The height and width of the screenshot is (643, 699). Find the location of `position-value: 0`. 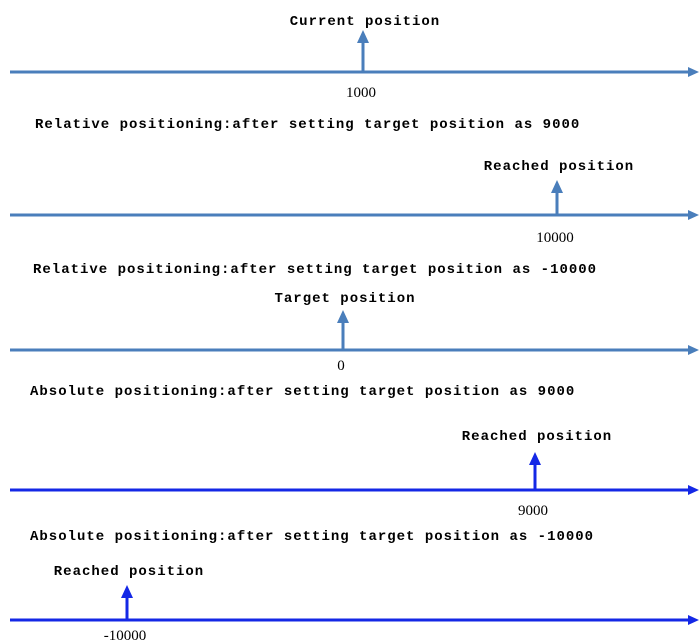

position-value: 0 is located at coordinates (341, 366).